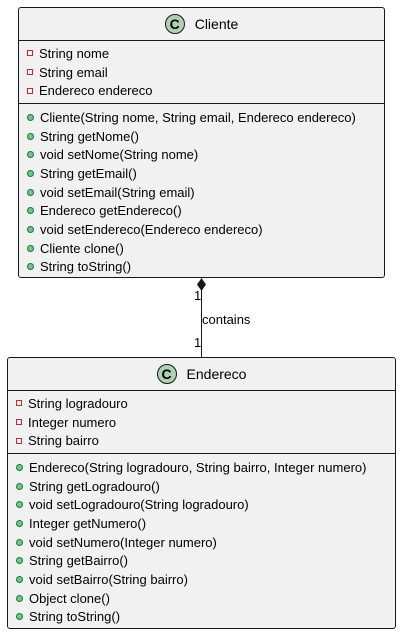  Describe the element at coordinates (151, 230) in the screenshot. I see `operation-text: void setEndereco(Endereco endereco)` at that location.